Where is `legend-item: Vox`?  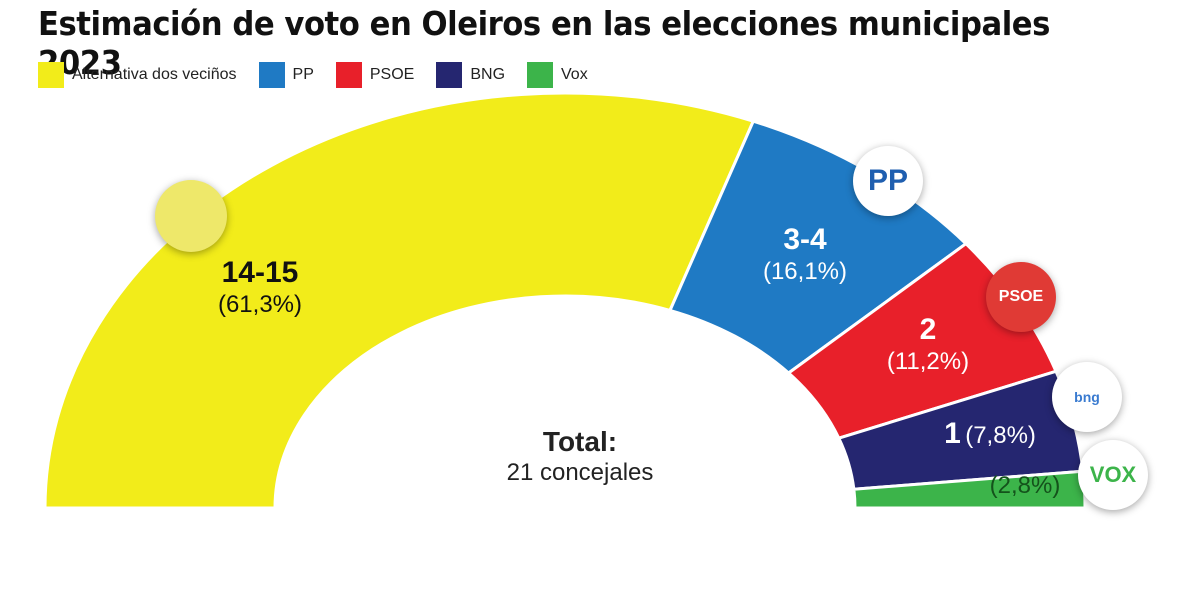 legend-item: Vox is located at coordinates (557, 75).